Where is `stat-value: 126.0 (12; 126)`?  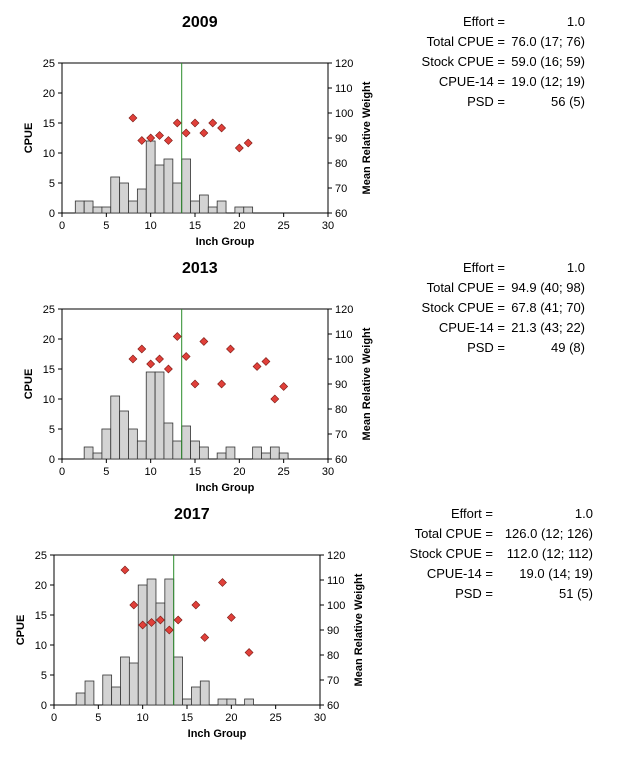 stat-value: 126.0 (12; 126) is located at coordinates (548, 533).